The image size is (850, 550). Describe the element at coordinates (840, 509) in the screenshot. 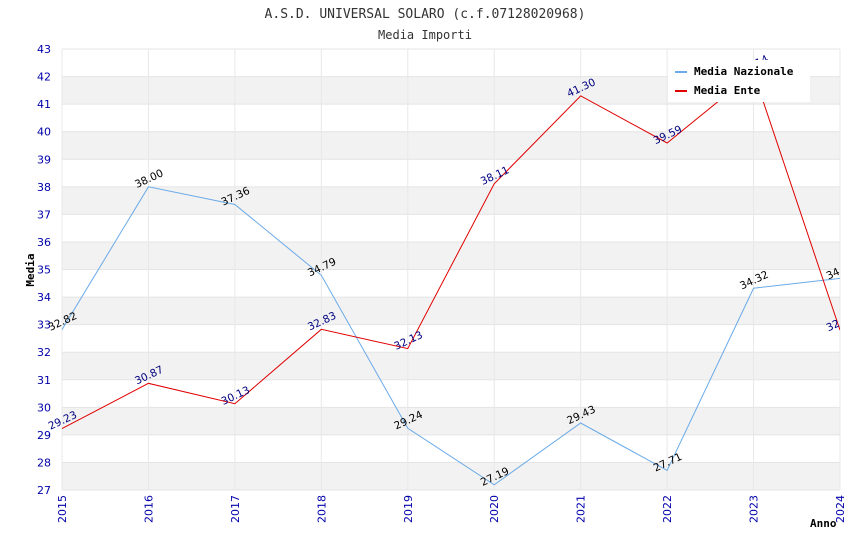

I see `x-tick-label: 2024` at that location.